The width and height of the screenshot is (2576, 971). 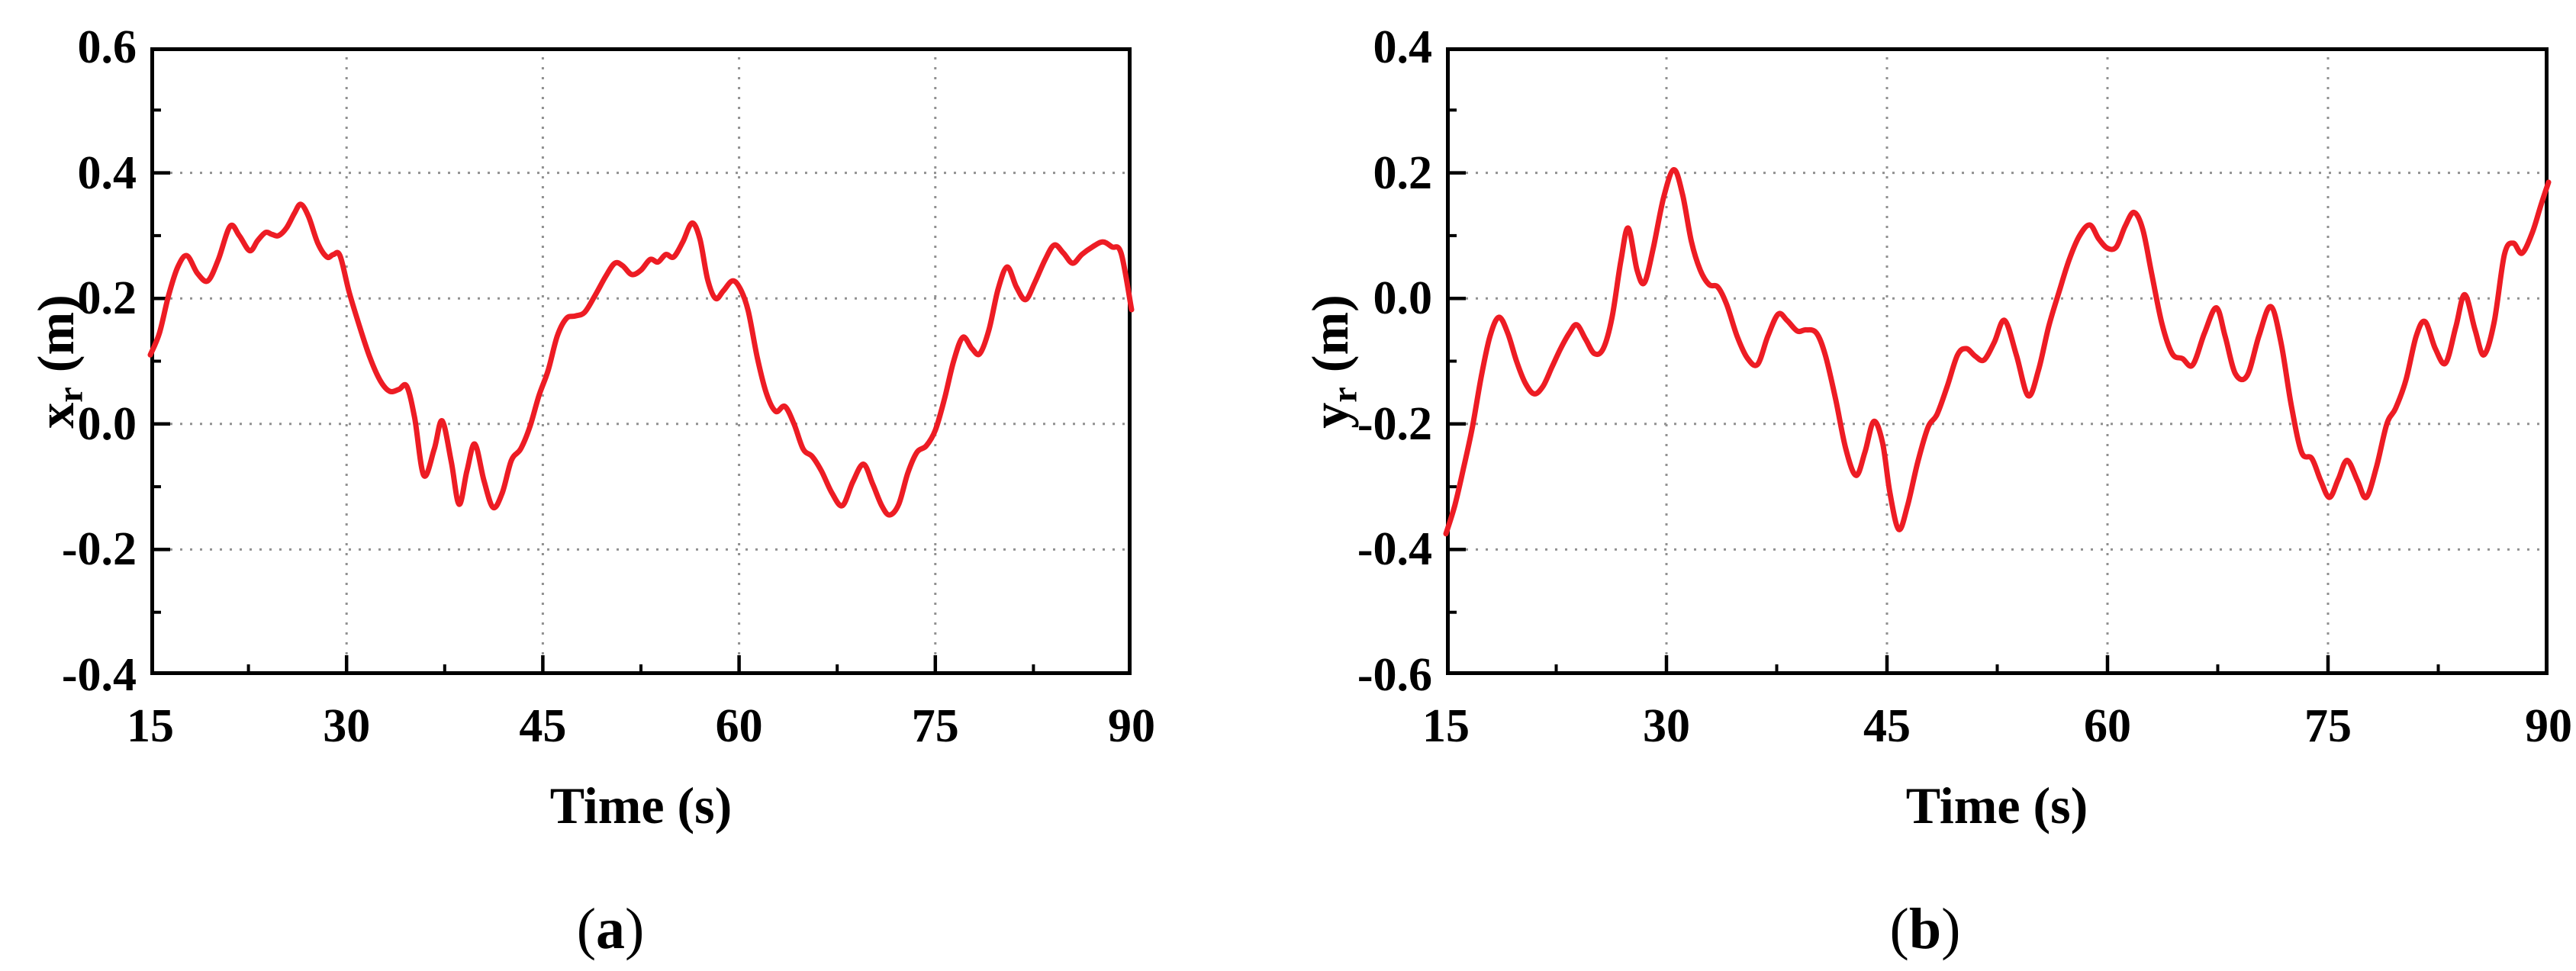 I want to click on y-axis-title-b: yr(m), so click(x=1333, y=361).